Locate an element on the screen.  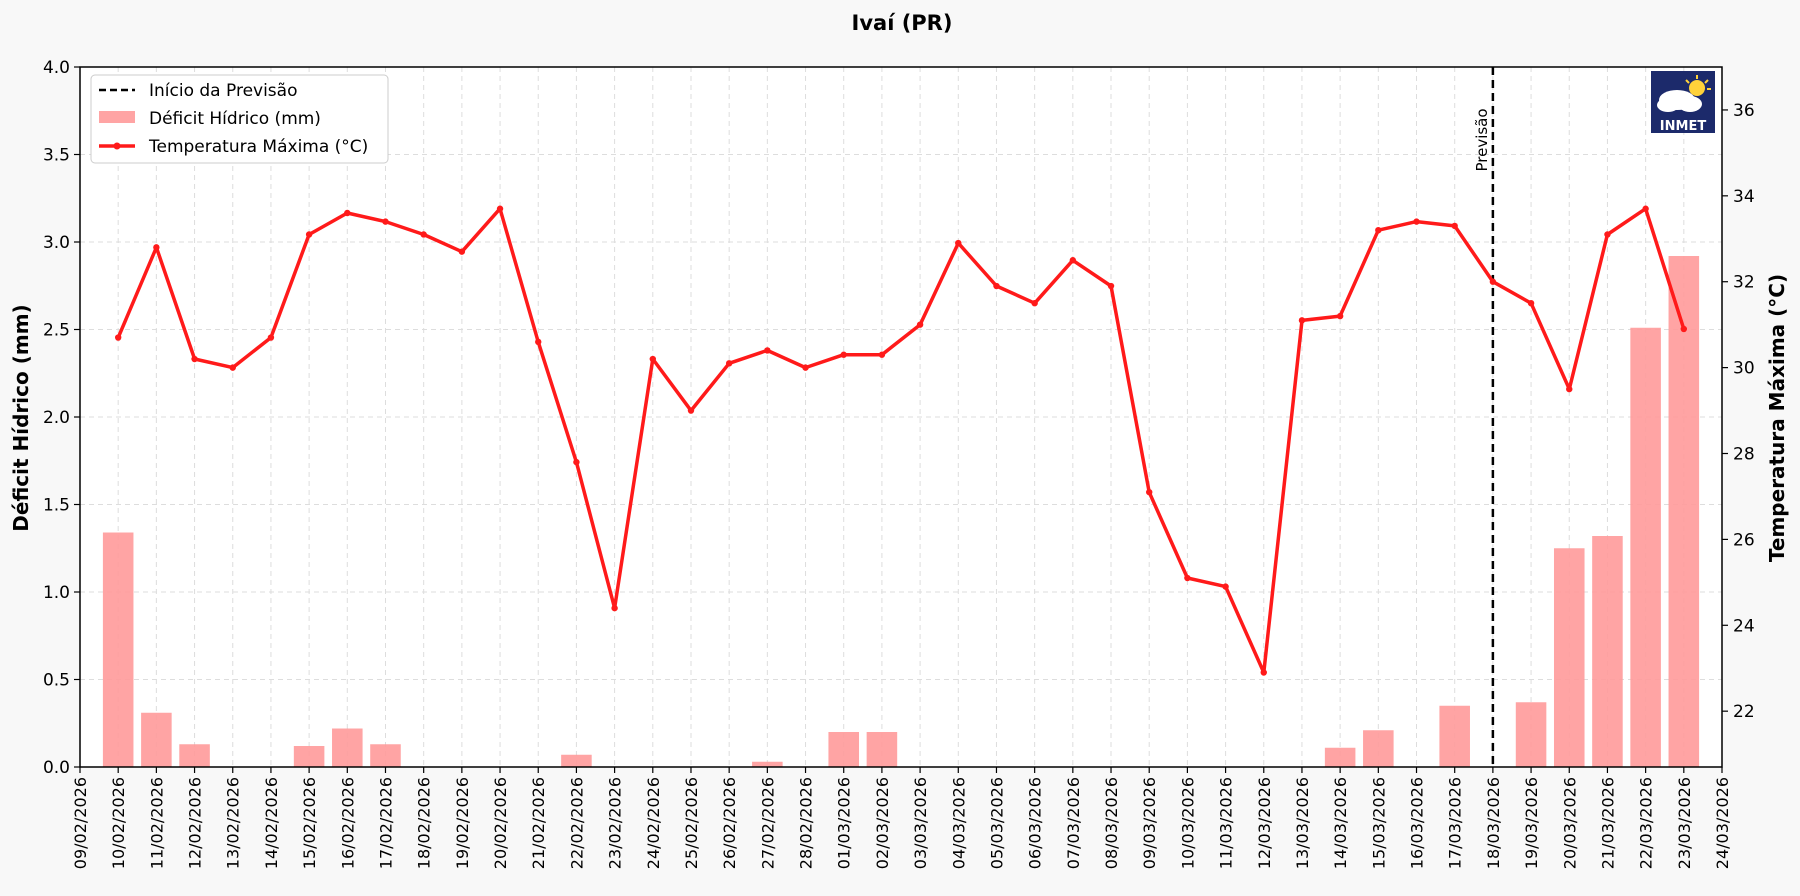
x-tick-label: 09/03/2026 is located at coordinates (1149, 823).